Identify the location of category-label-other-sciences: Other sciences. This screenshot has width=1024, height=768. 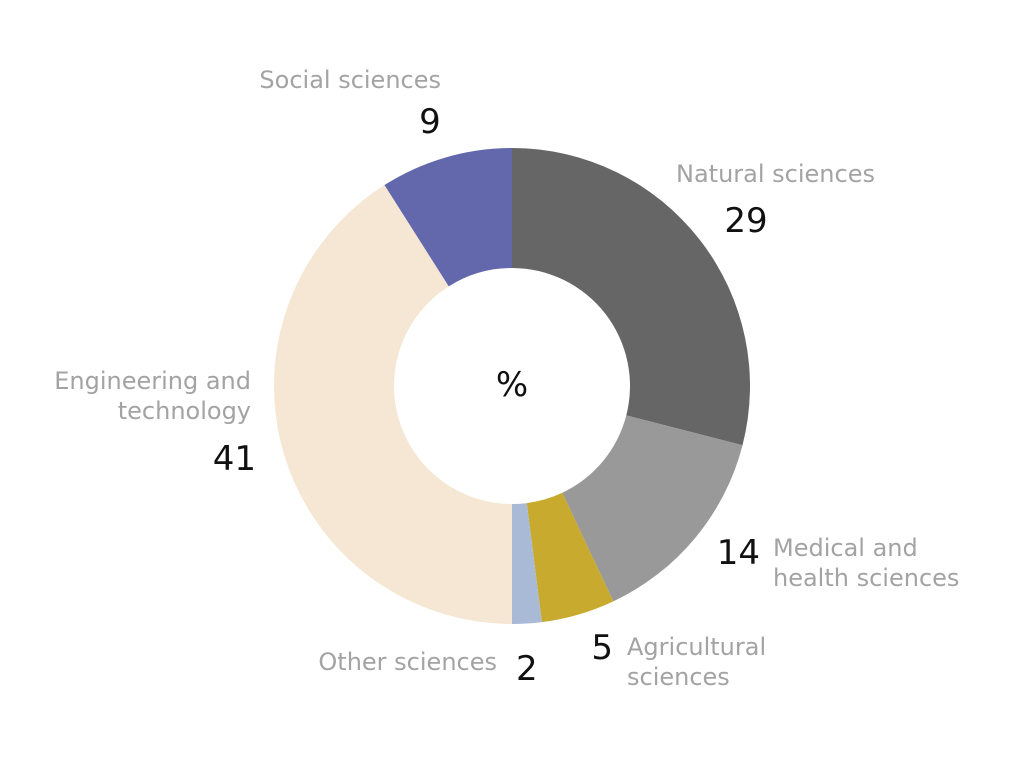
(407, 662).